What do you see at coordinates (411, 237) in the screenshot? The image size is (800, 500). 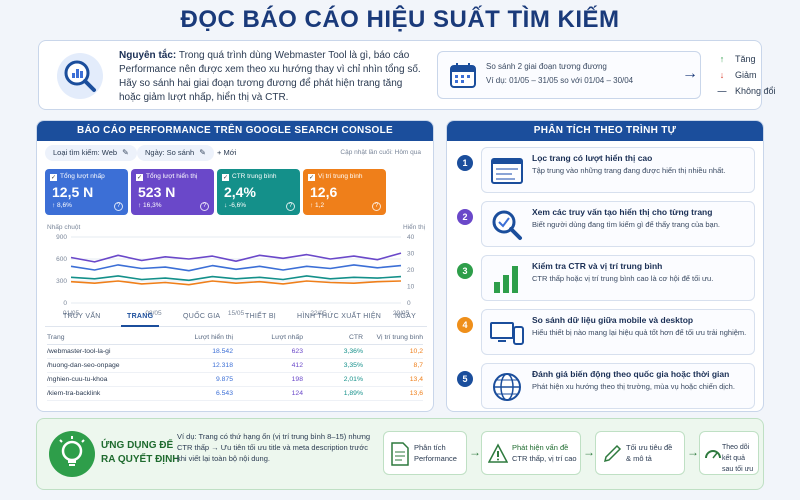 I see `y2-tick-label: 40` at bounding box center [411, 237].